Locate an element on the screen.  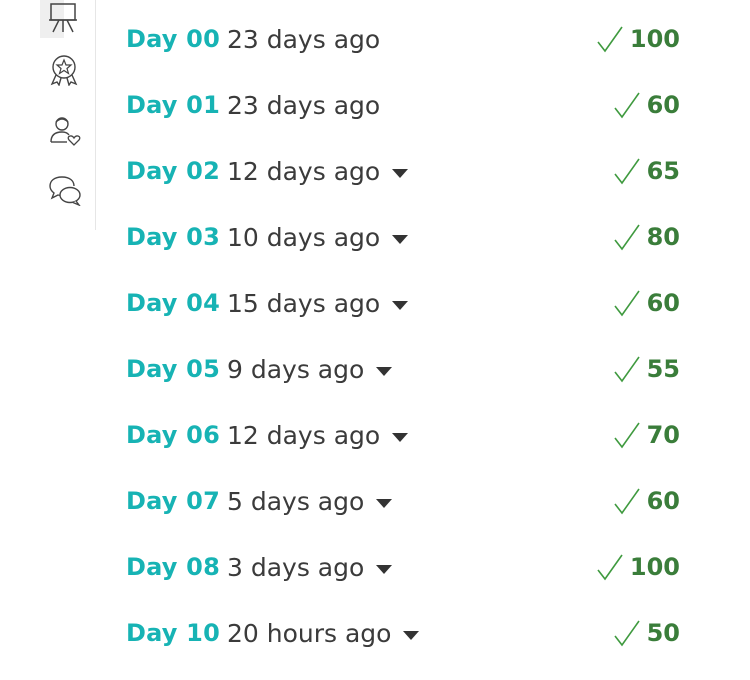
score-value: 50 is located at coordinates (663, 633).